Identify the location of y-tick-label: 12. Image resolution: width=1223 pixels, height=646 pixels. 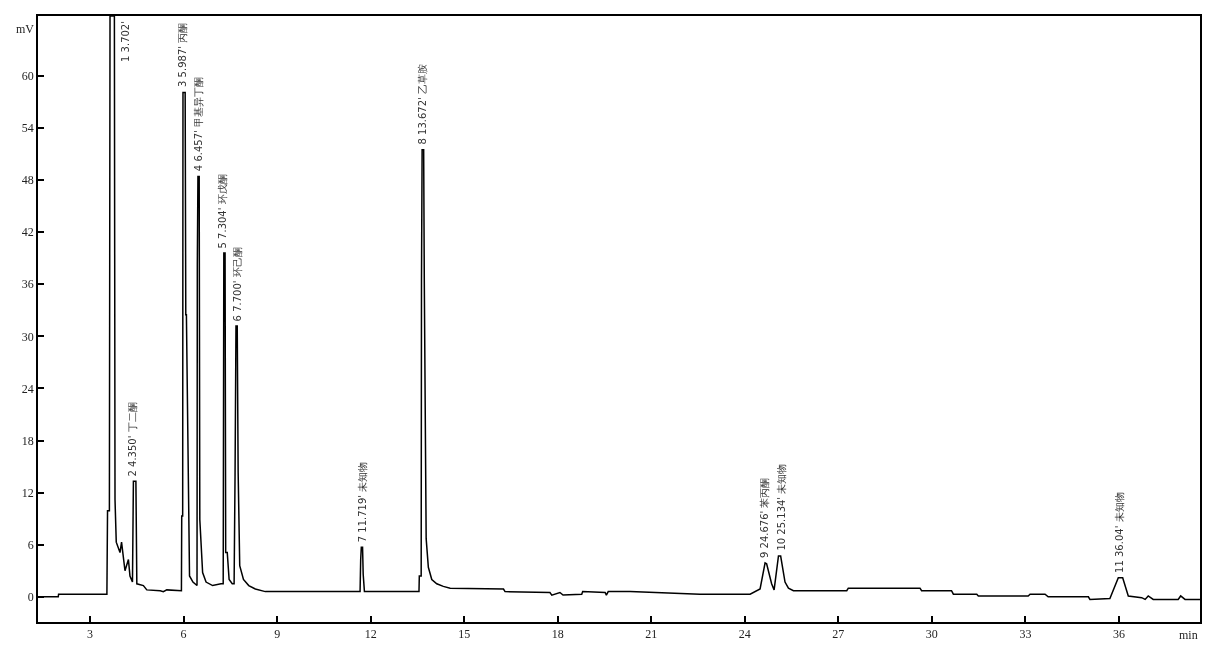
(27, 492).